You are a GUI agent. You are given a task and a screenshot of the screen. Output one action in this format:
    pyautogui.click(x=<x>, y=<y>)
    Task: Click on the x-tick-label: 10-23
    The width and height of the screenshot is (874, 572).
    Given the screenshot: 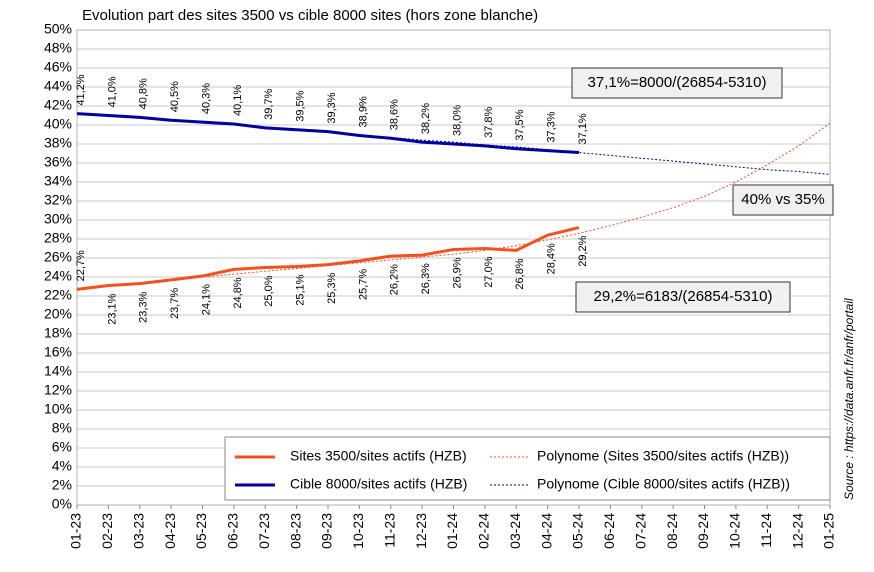 What is the action you would take?
    pyautogui.click(x=358, y=531)
    